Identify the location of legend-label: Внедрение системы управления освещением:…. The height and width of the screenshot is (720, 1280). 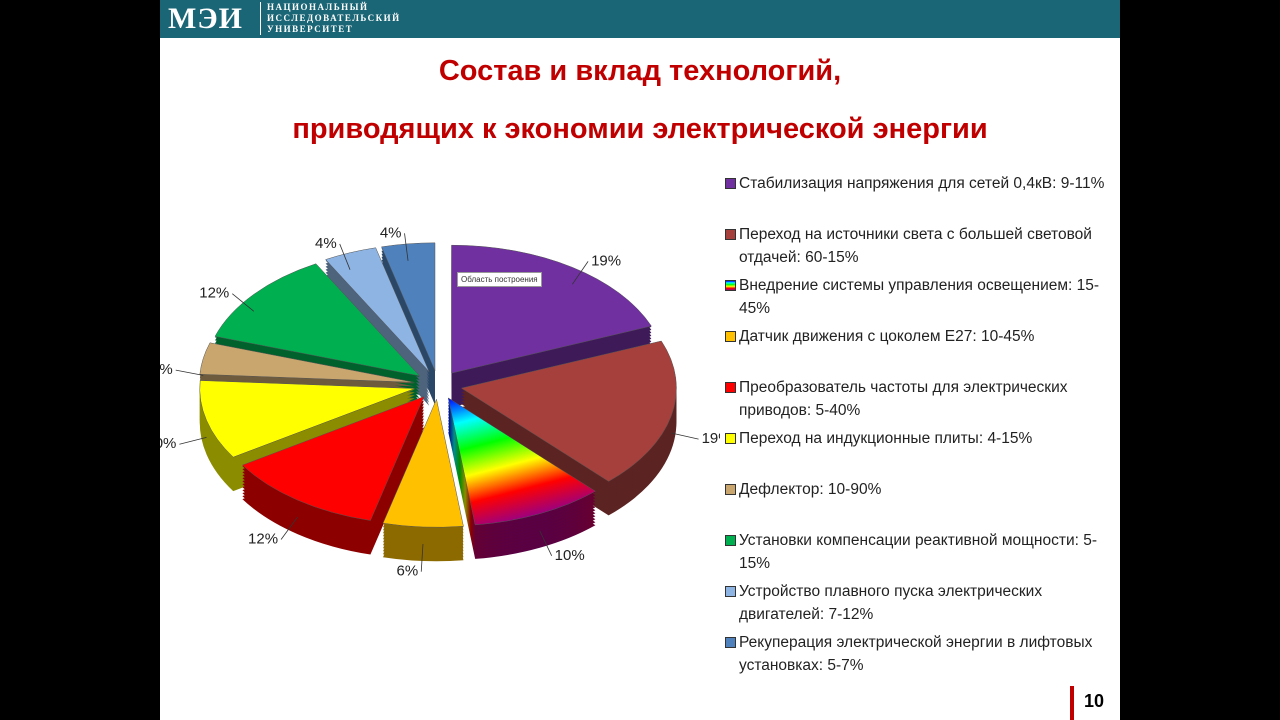
(919, 297).